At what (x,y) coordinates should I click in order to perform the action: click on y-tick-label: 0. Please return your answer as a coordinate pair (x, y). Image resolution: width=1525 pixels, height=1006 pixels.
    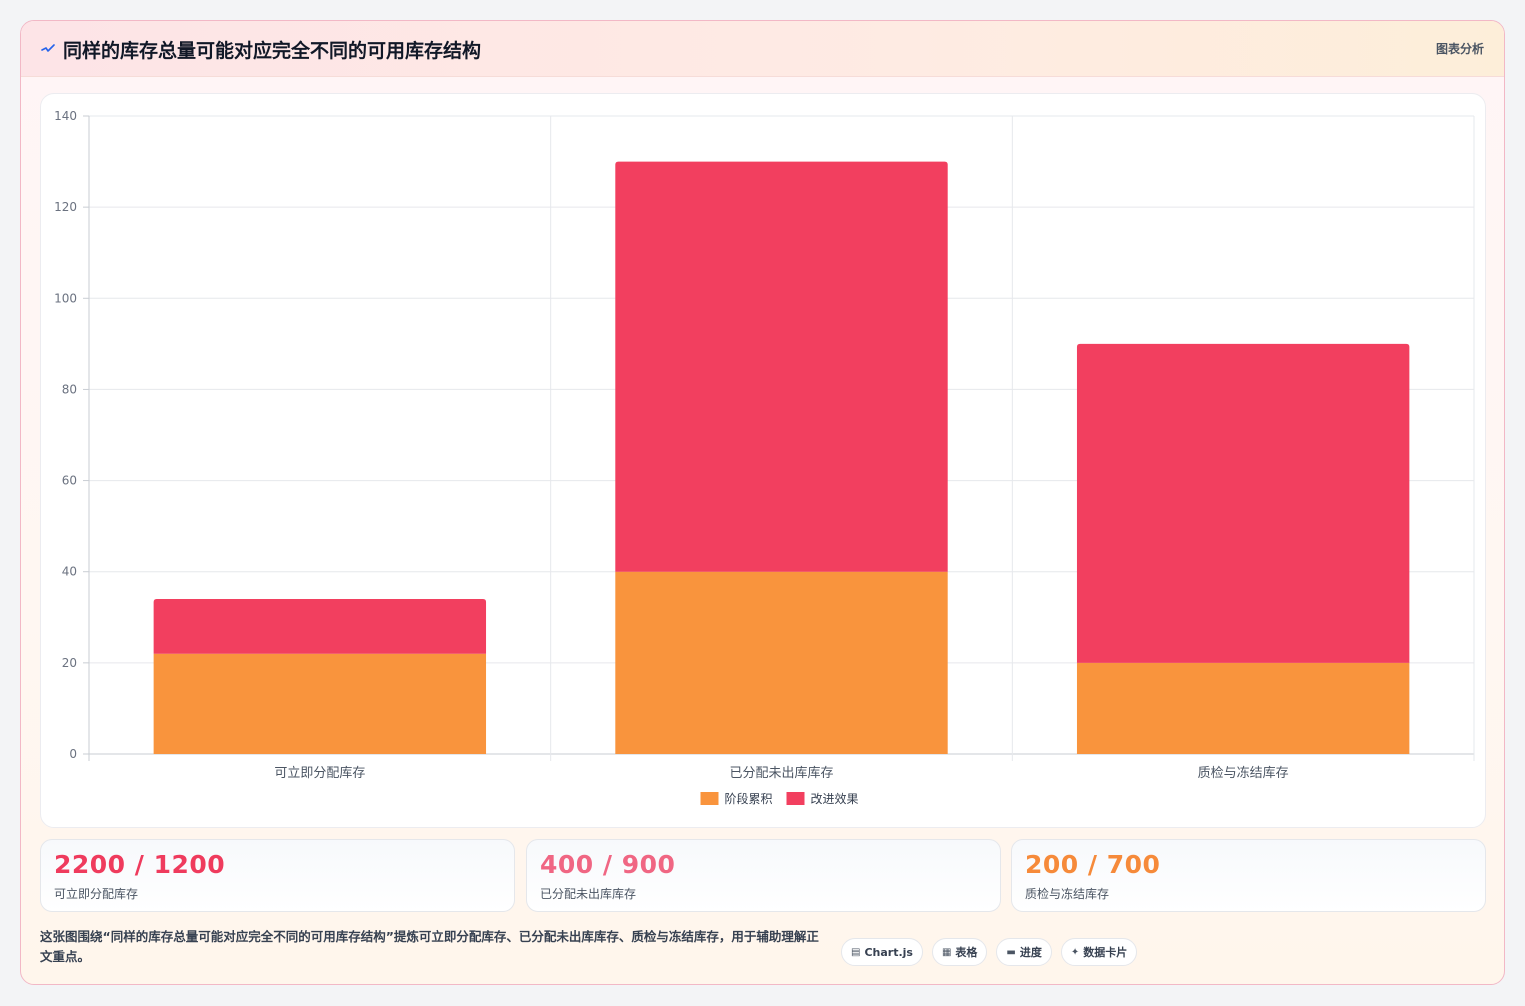
    Looking at the image, I should click on (73, 754).